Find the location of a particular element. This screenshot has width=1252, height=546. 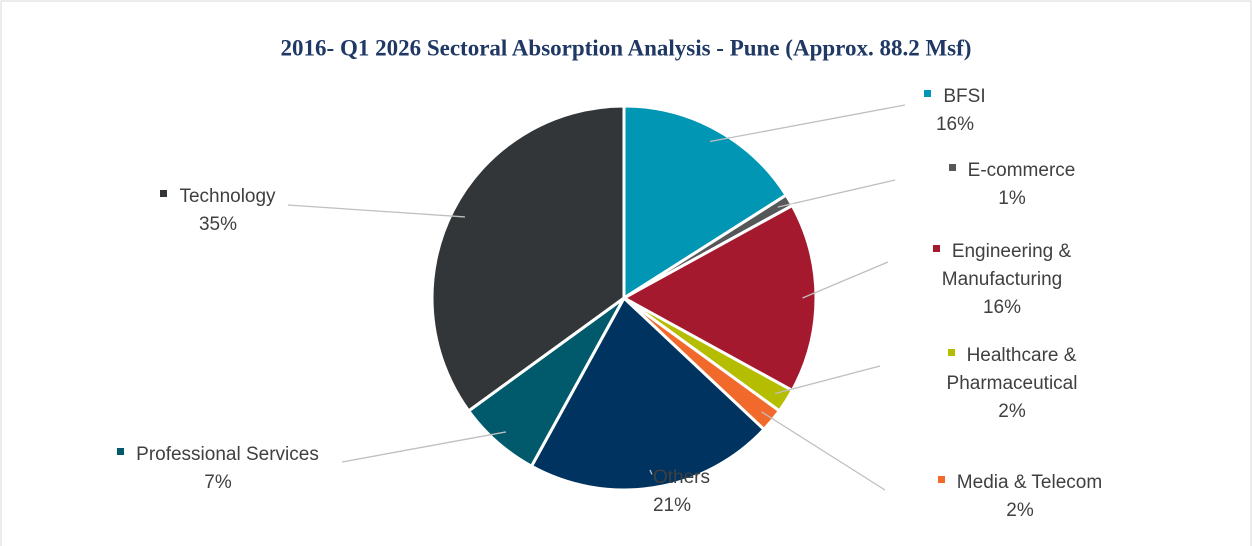

data-label-name: BFSI is located at coordinates (955, 97).